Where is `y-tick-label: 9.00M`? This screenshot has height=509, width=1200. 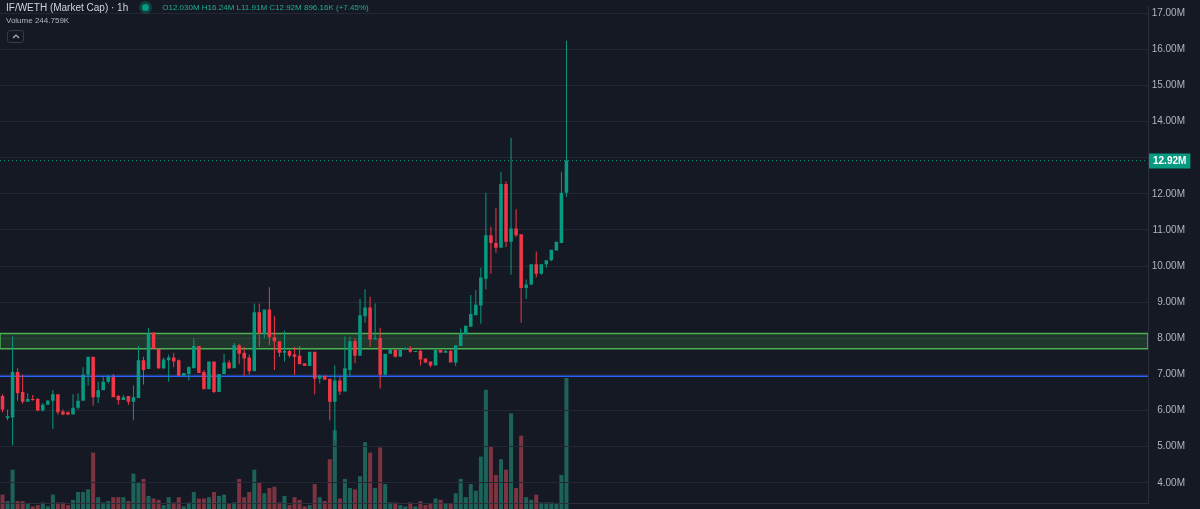 y-tick-label: 9.00M is located at coordinates (1171, 301).